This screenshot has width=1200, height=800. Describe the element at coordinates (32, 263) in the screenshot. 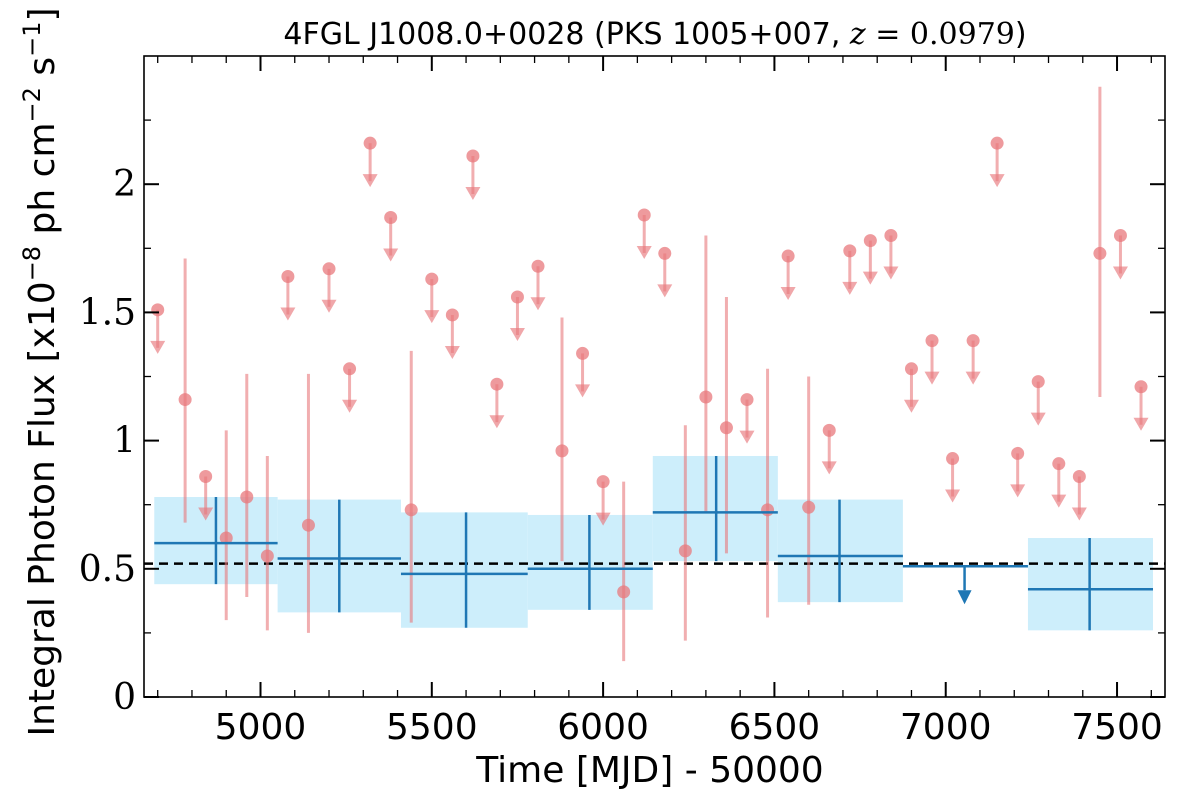

I see `y-axis-label-exp1: −8` at that location.